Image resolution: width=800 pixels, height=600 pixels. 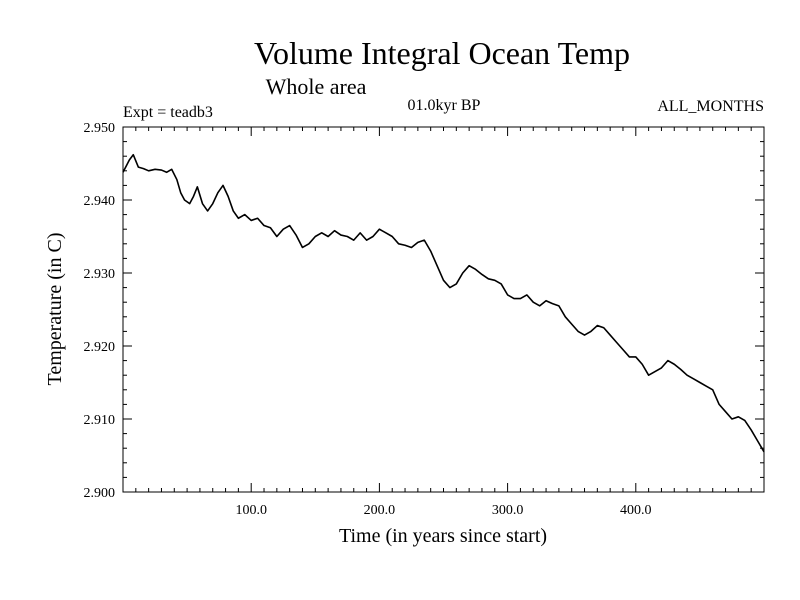 I want to click on period-label: 01.0kyr BP, so click(x=444, y=105).